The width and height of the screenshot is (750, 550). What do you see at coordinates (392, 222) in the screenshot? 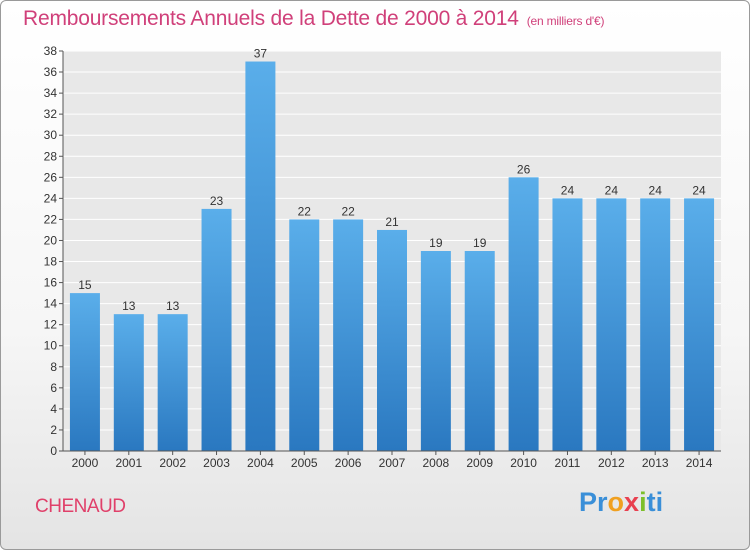
I see `data-label: 21` at bounding box center [392, 222].